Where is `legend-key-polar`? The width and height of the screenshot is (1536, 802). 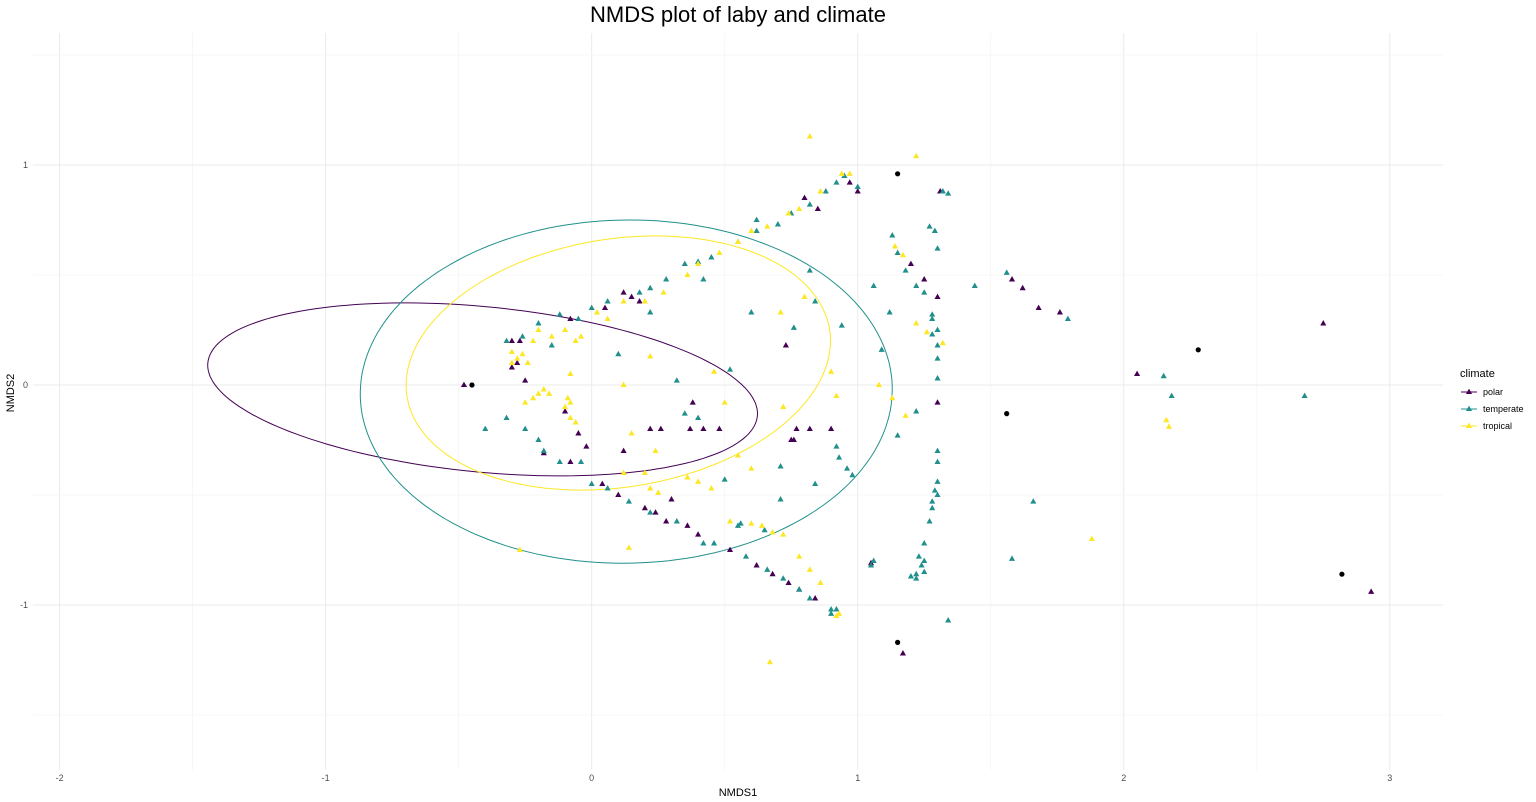 legend-key-polar is located at coordinates (1469, 391).